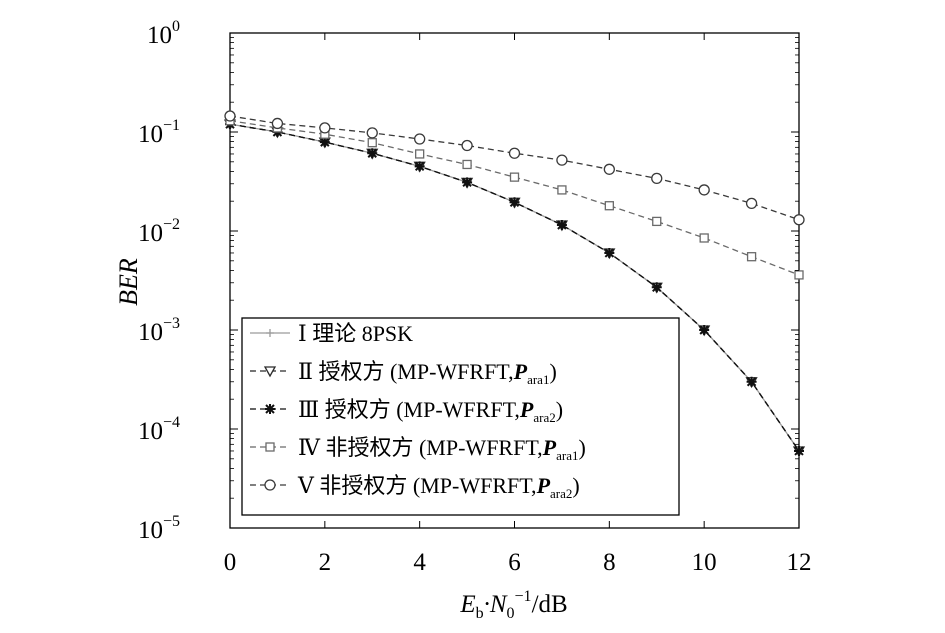 This screenshot has height=633, width=945. What do you see at coordinates (799, 562) in the screenshot?
I see `x-tick-label: 12` at bounding box center [799, 562].